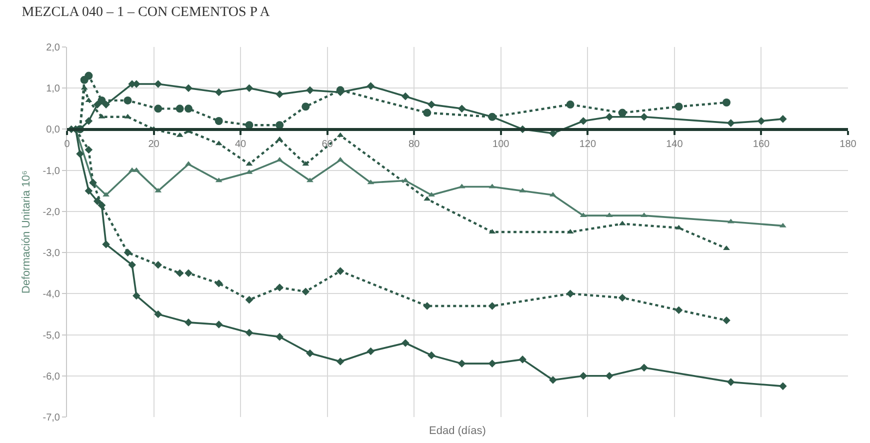 The image size is (870, 443). I want to click on x-tick-label: 20, so click(154, 144).